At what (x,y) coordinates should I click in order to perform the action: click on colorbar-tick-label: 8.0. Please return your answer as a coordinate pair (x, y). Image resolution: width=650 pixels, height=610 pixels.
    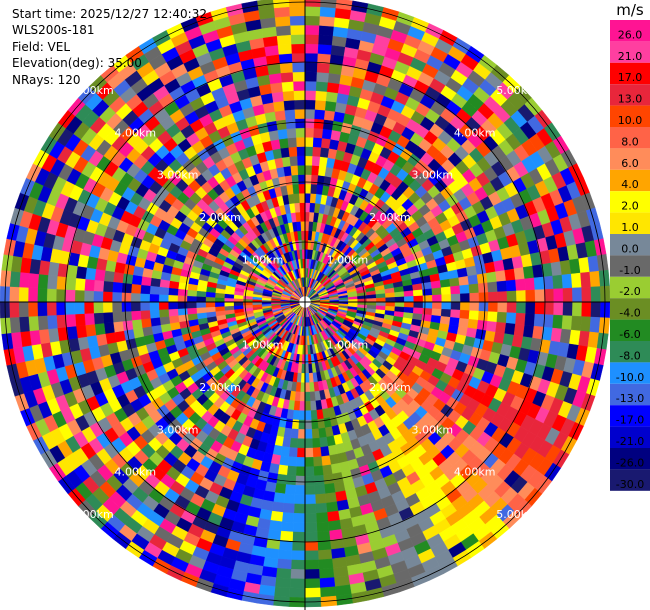
    Looking at the image, I should click on (630, 141).